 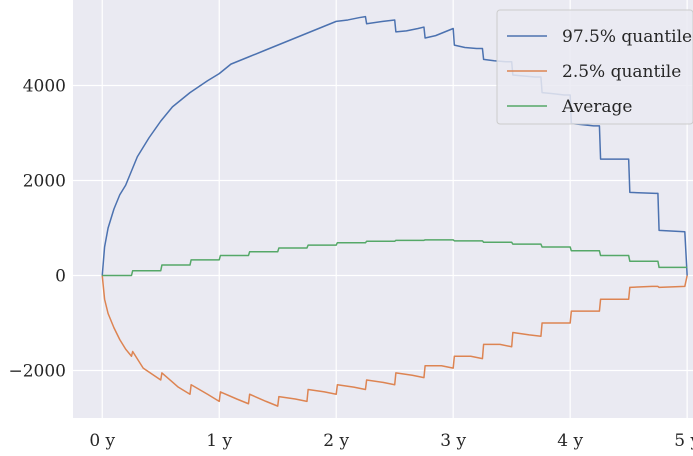 I want to click on legend-label: Average, so click(x=596, y=107).